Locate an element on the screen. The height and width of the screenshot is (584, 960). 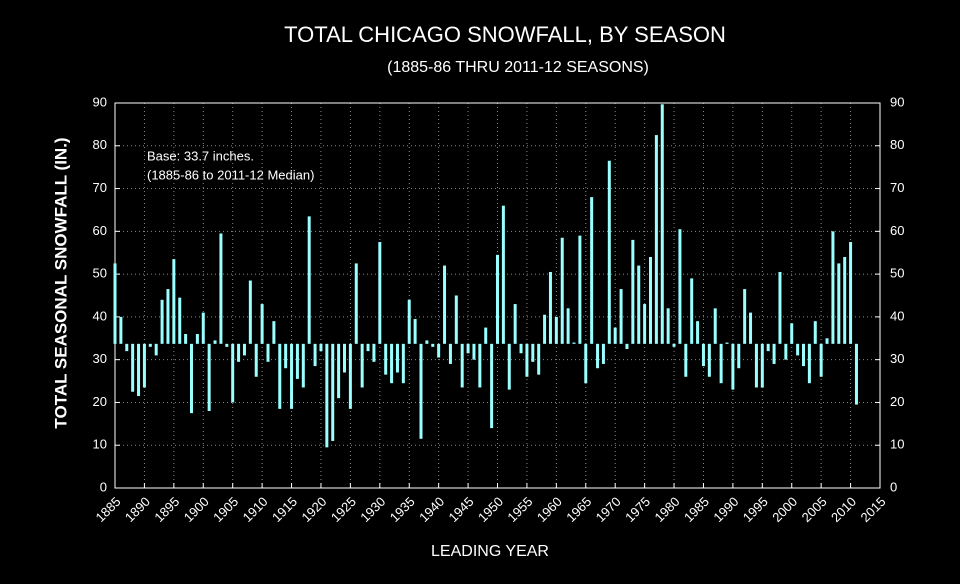
y2-tick-label: 50 is located at coordinates (897, 273).